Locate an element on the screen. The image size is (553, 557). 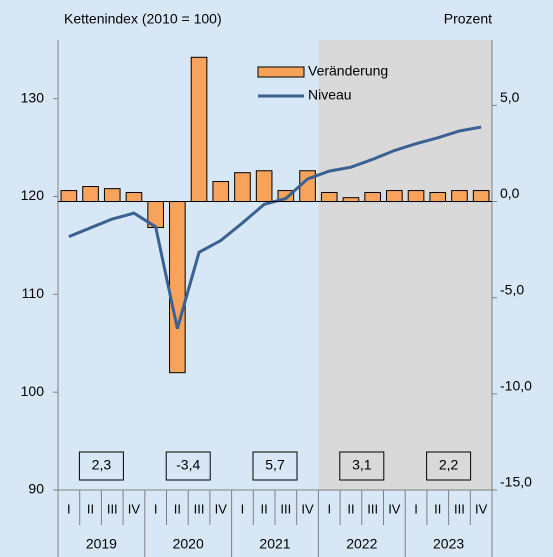
annual-label: 2,3 is located at coordinates (102, 465).